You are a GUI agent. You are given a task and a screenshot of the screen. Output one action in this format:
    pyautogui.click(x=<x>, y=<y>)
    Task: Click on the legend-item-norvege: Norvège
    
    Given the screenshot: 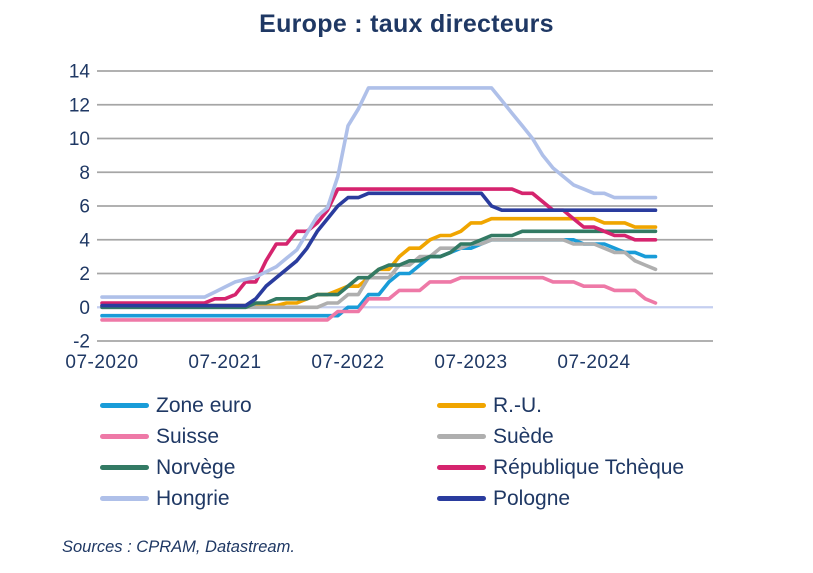 What is the action you would take?
    pyautogui.click(x=268, y=468)
    